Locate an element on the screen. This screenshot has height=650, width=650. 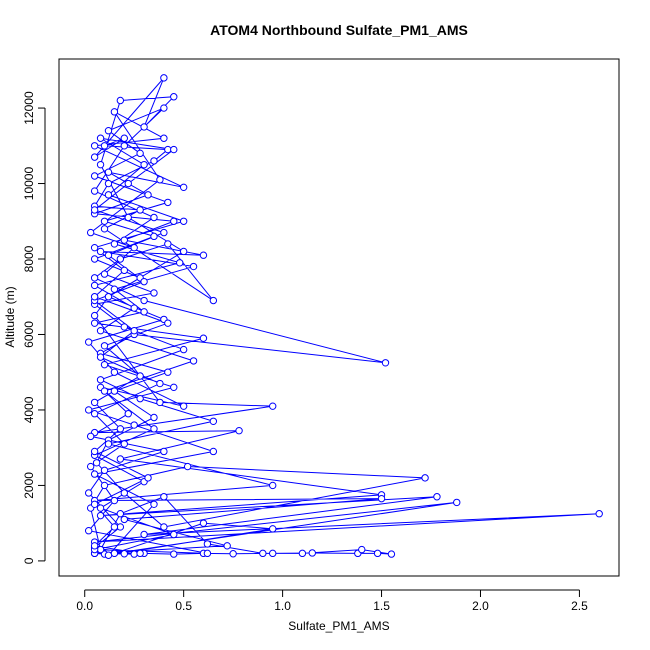
y-tick-label: 2000 is located at coordinates (29, 485).